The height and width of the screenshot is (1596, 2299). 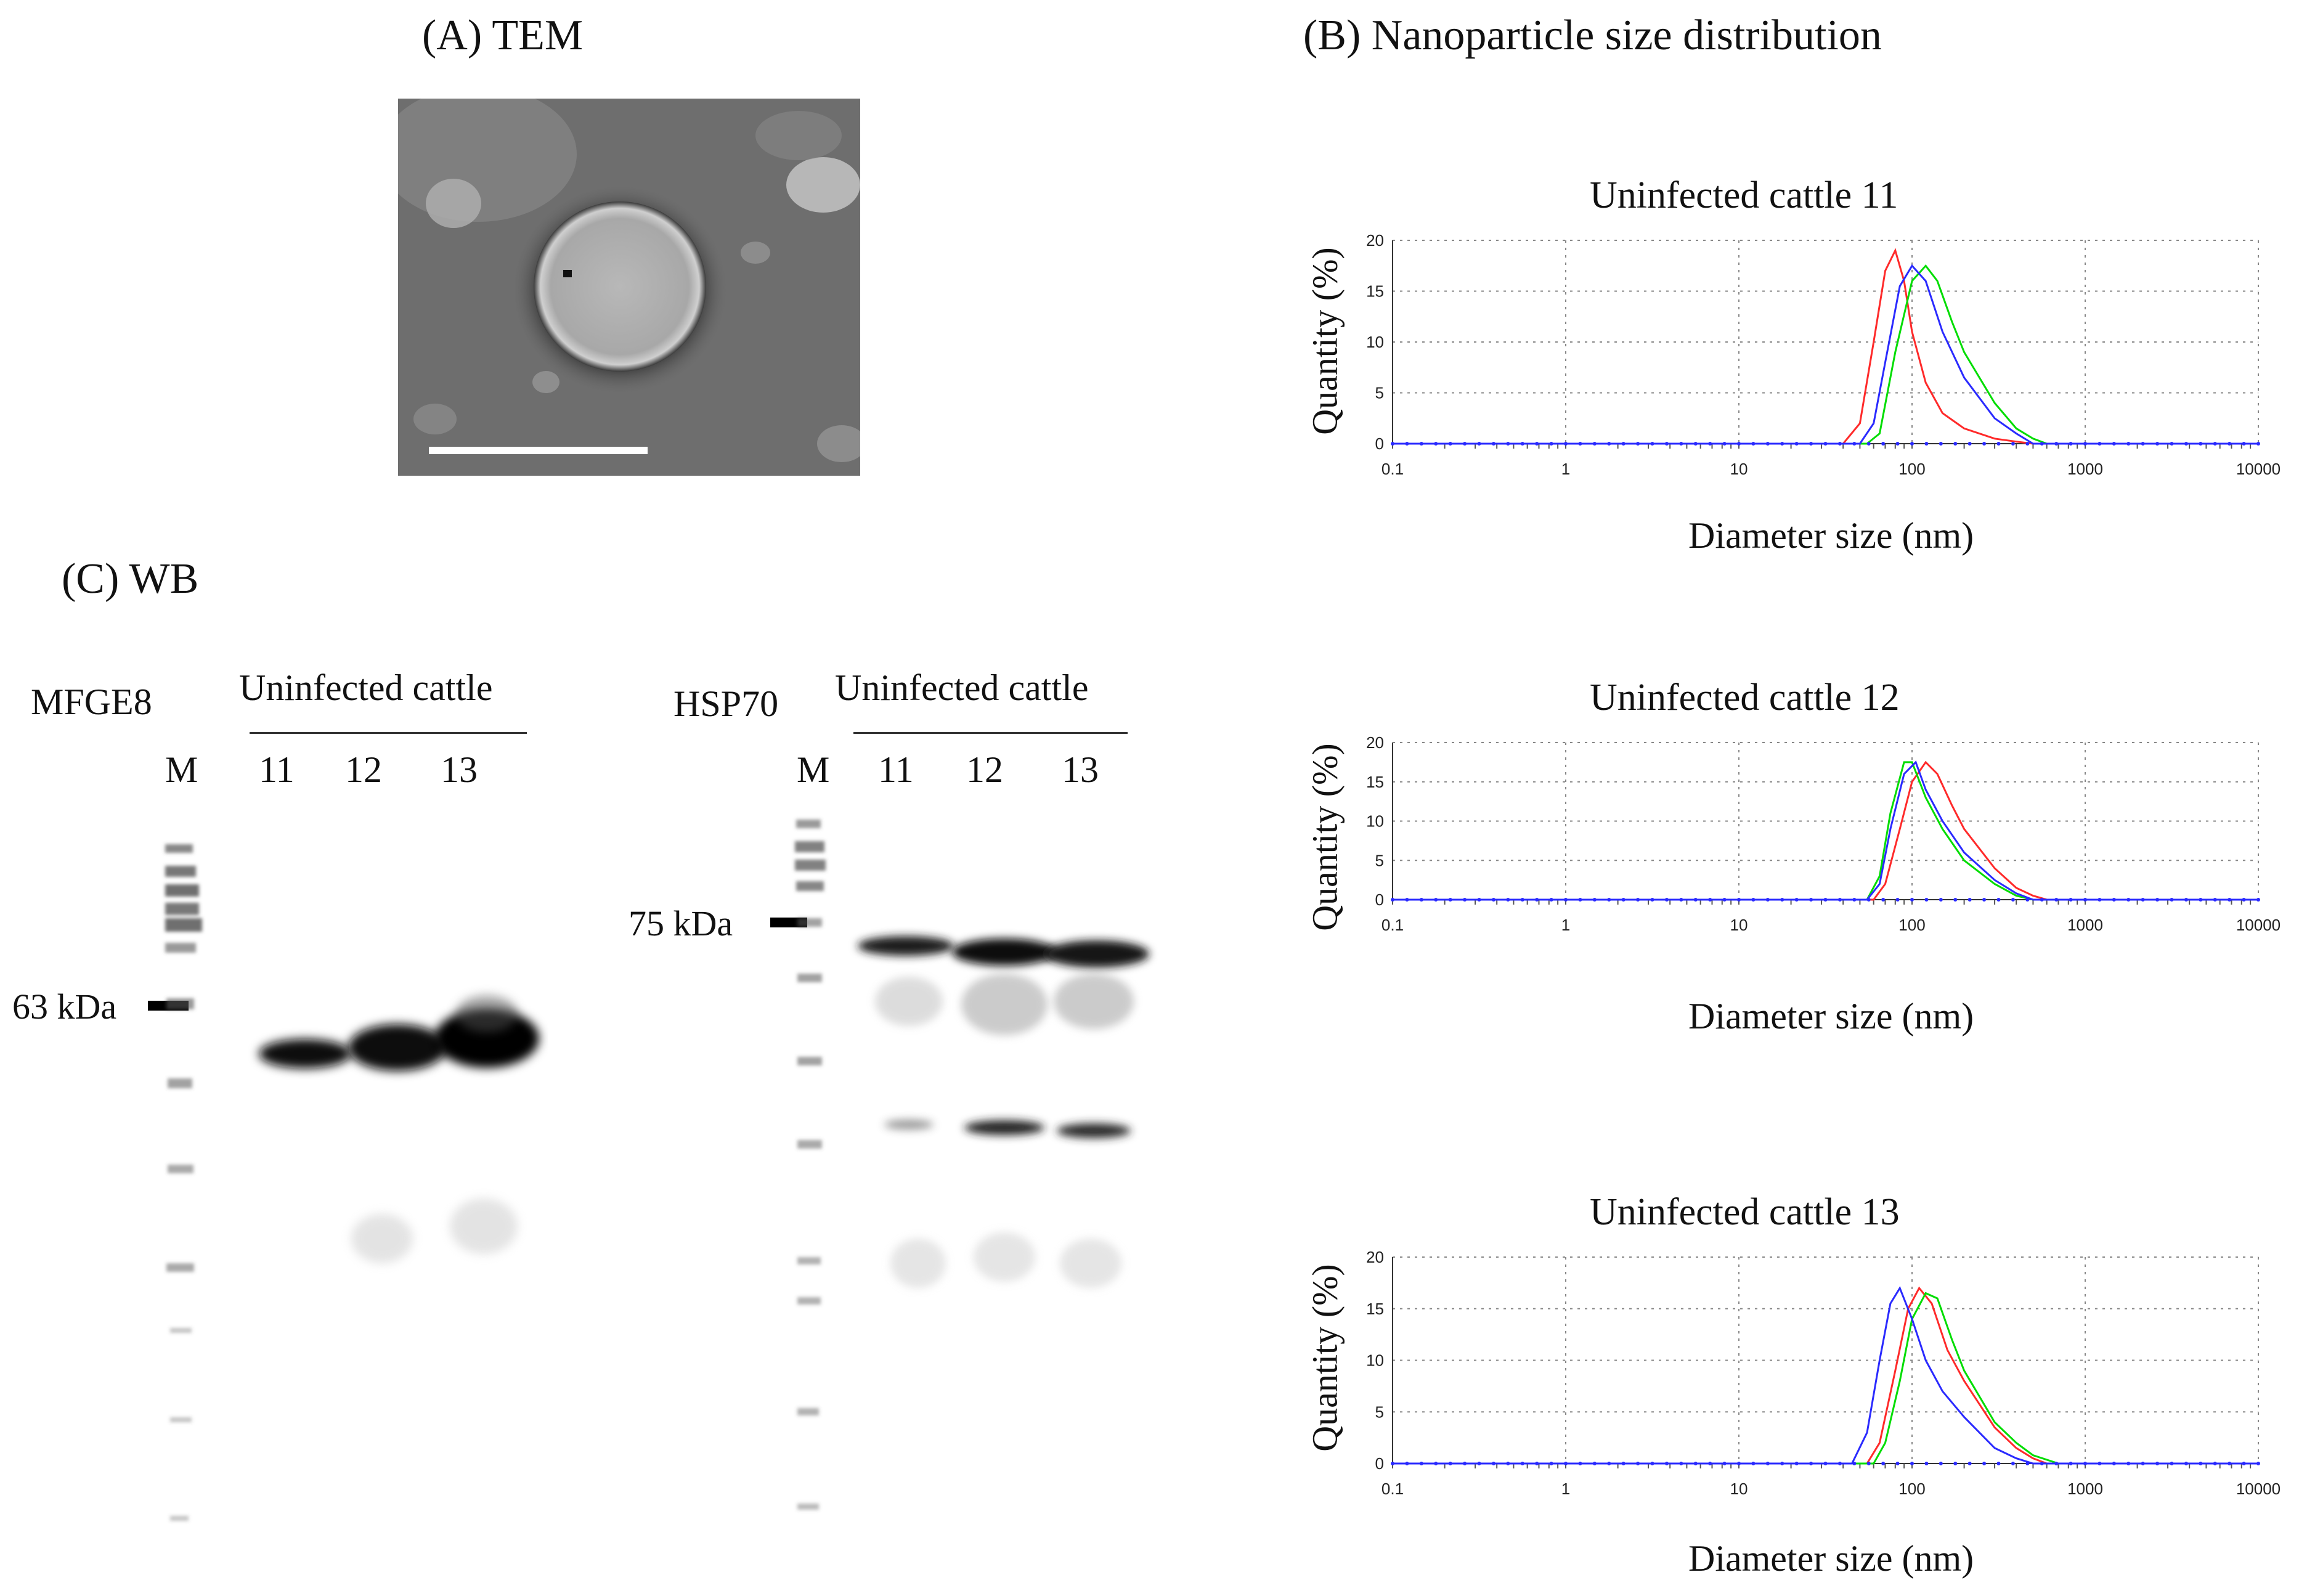 What do you see at coordinates (182, 769) in the screenshot?
I see `wb-left-marker-label: M` at bounding box center [182, 769].